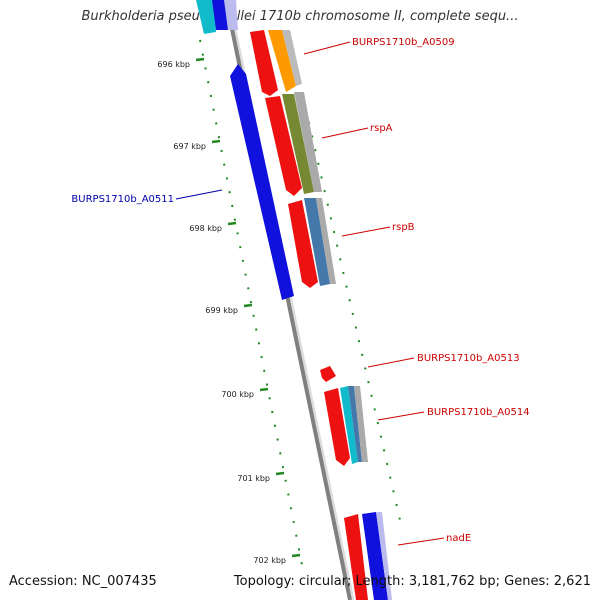  Describe the element at coordinates (237, 394) in the screenshot. I see `tick-label: 700 kbp` at that location.